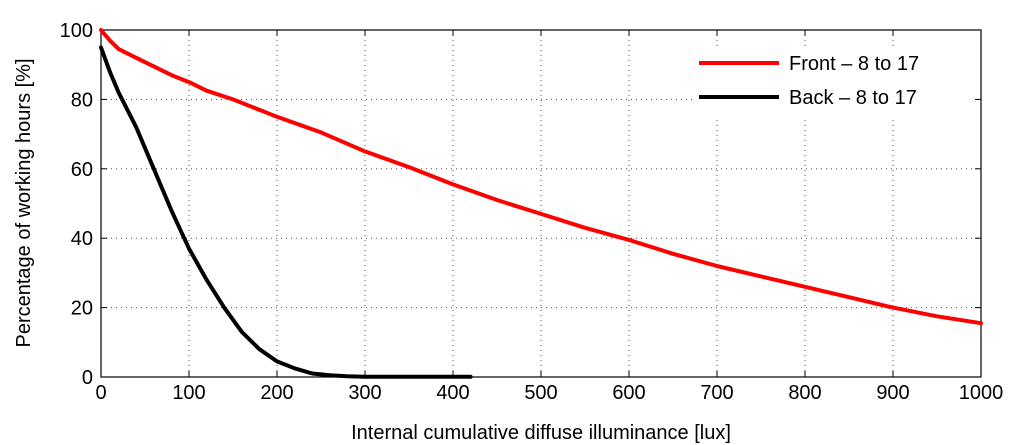  I want to click on y-tick-label: 40, so click(82, 239).